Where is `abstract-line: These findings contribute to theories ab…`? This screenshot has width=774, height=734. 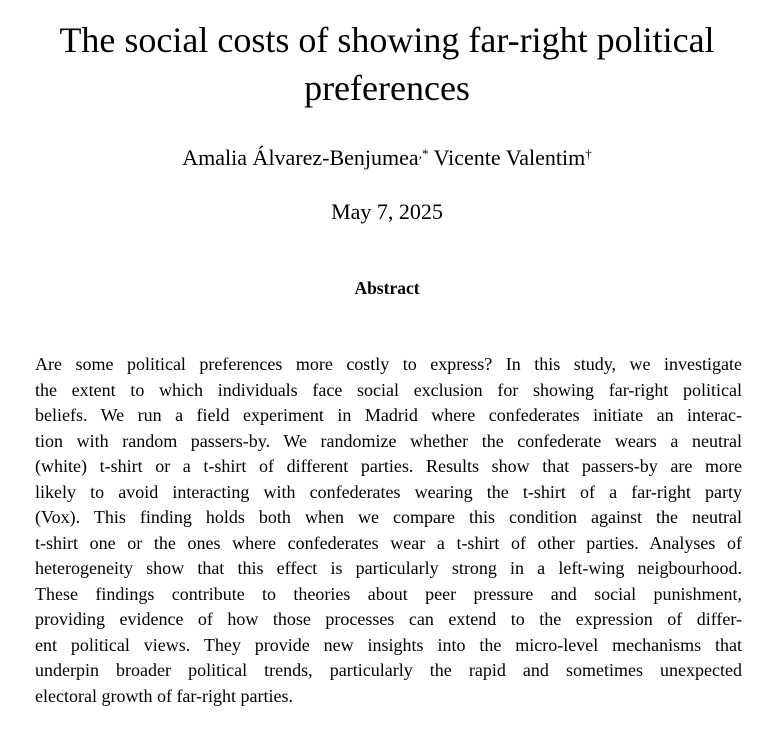 abstract-line: These findings contribute to theories ab… is located at coordinates (388, 593).